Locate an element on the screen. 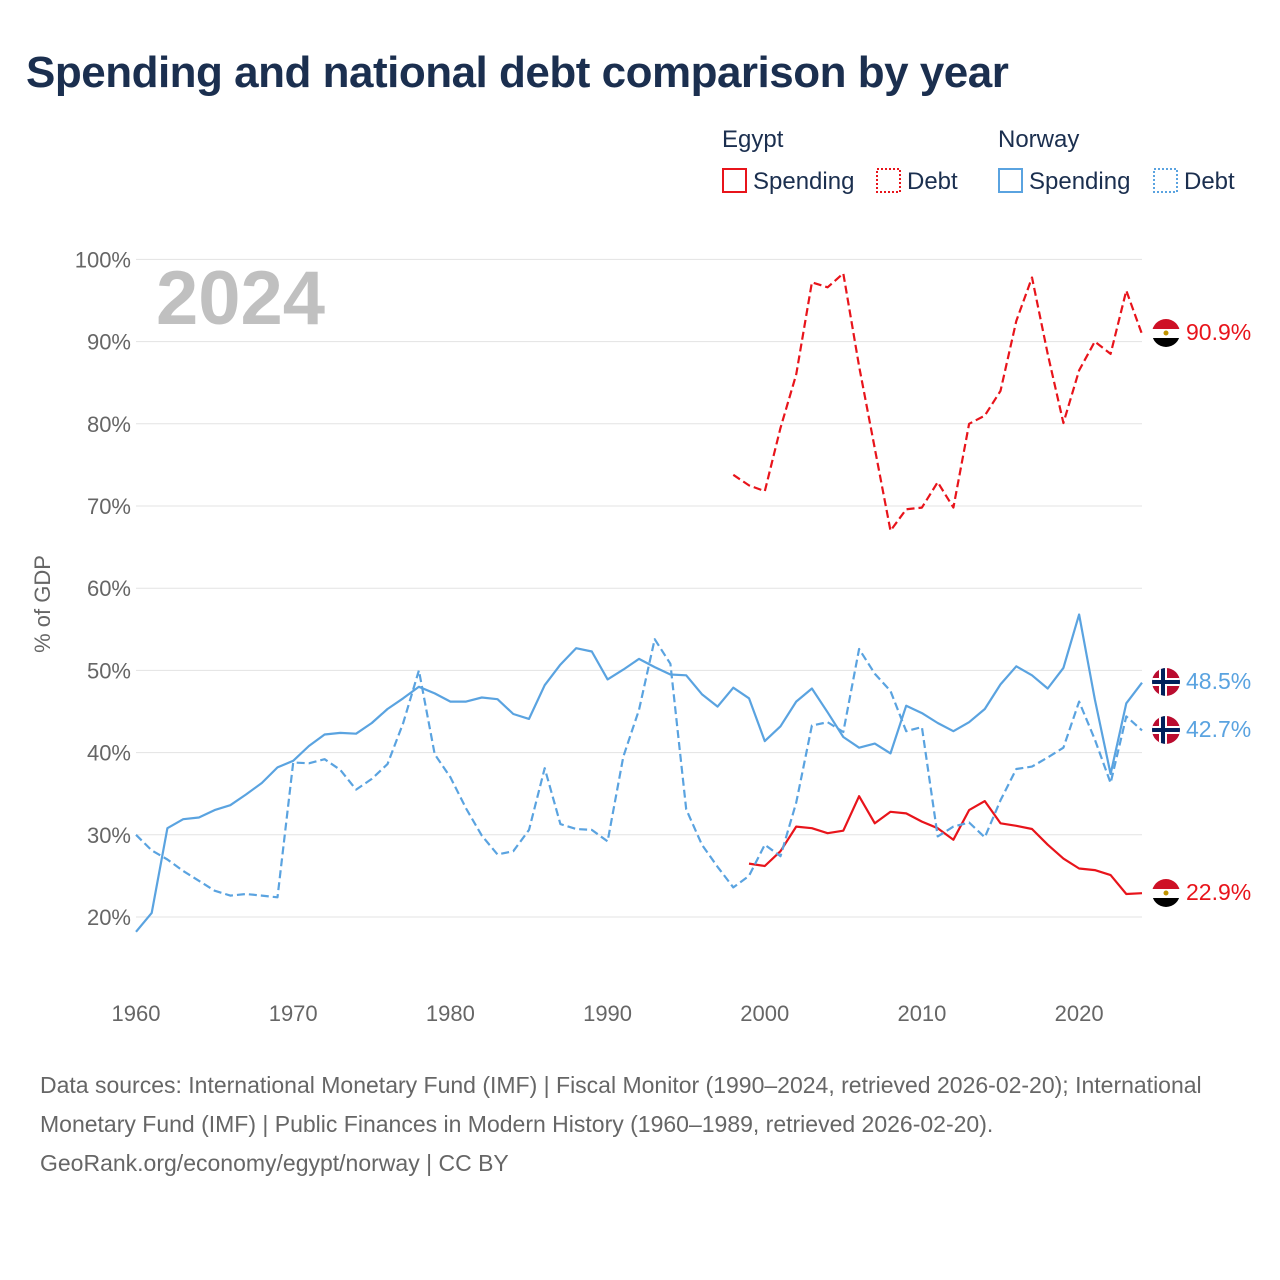 The width and height of the screenshot is (1280, 1280). series-line-egypt-spending is located at coordinates (945, 845).